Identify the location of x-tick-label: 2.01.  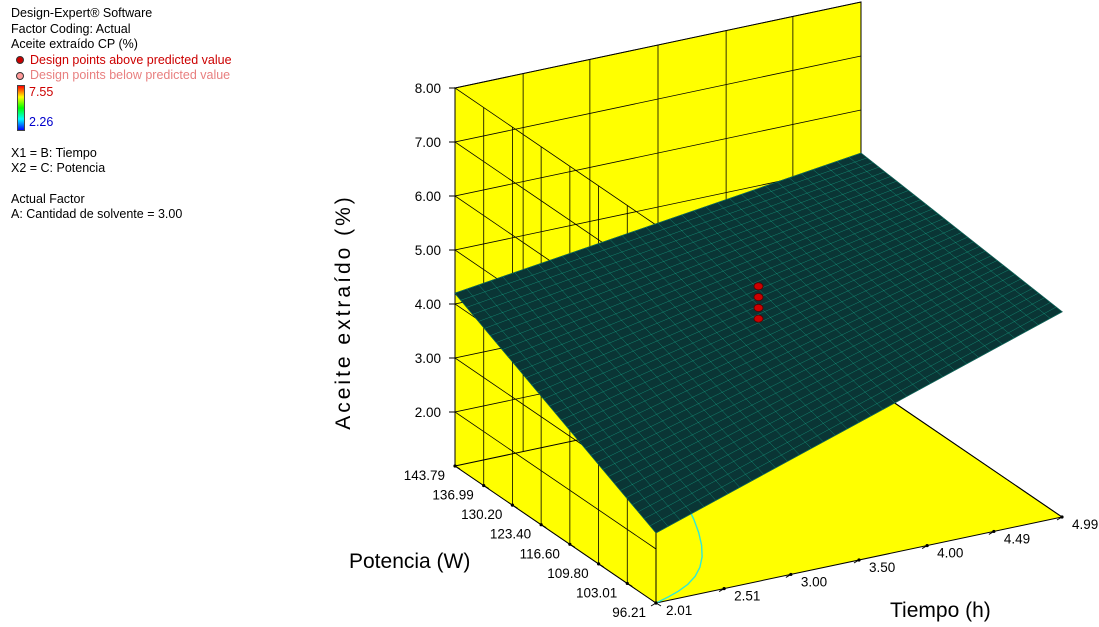
(679, 610).